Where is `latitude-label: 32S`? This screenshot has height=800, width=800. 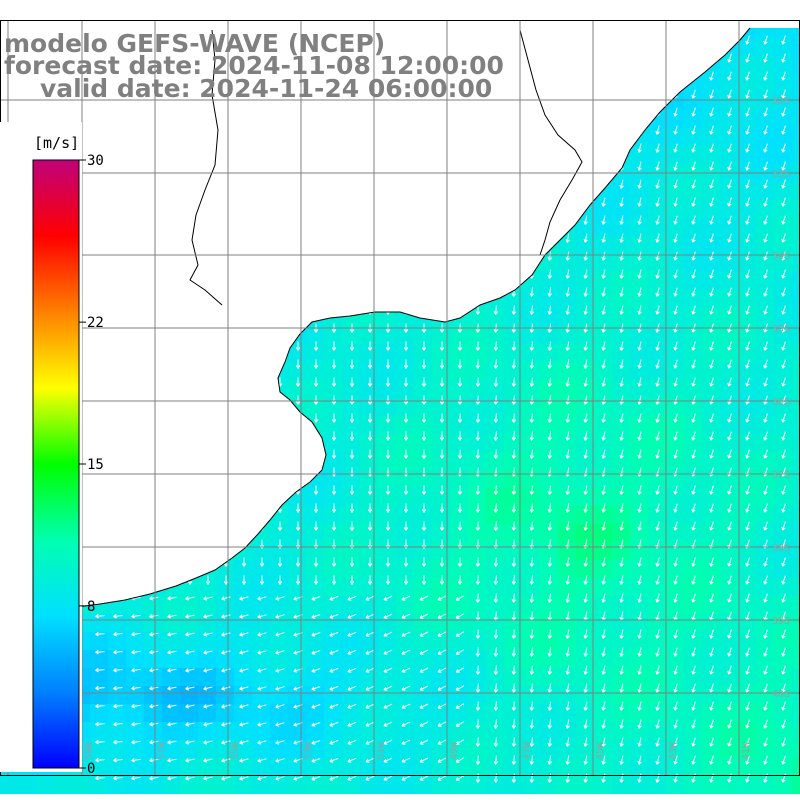
latitude-label: 32S is located at coordinates (781, 101).